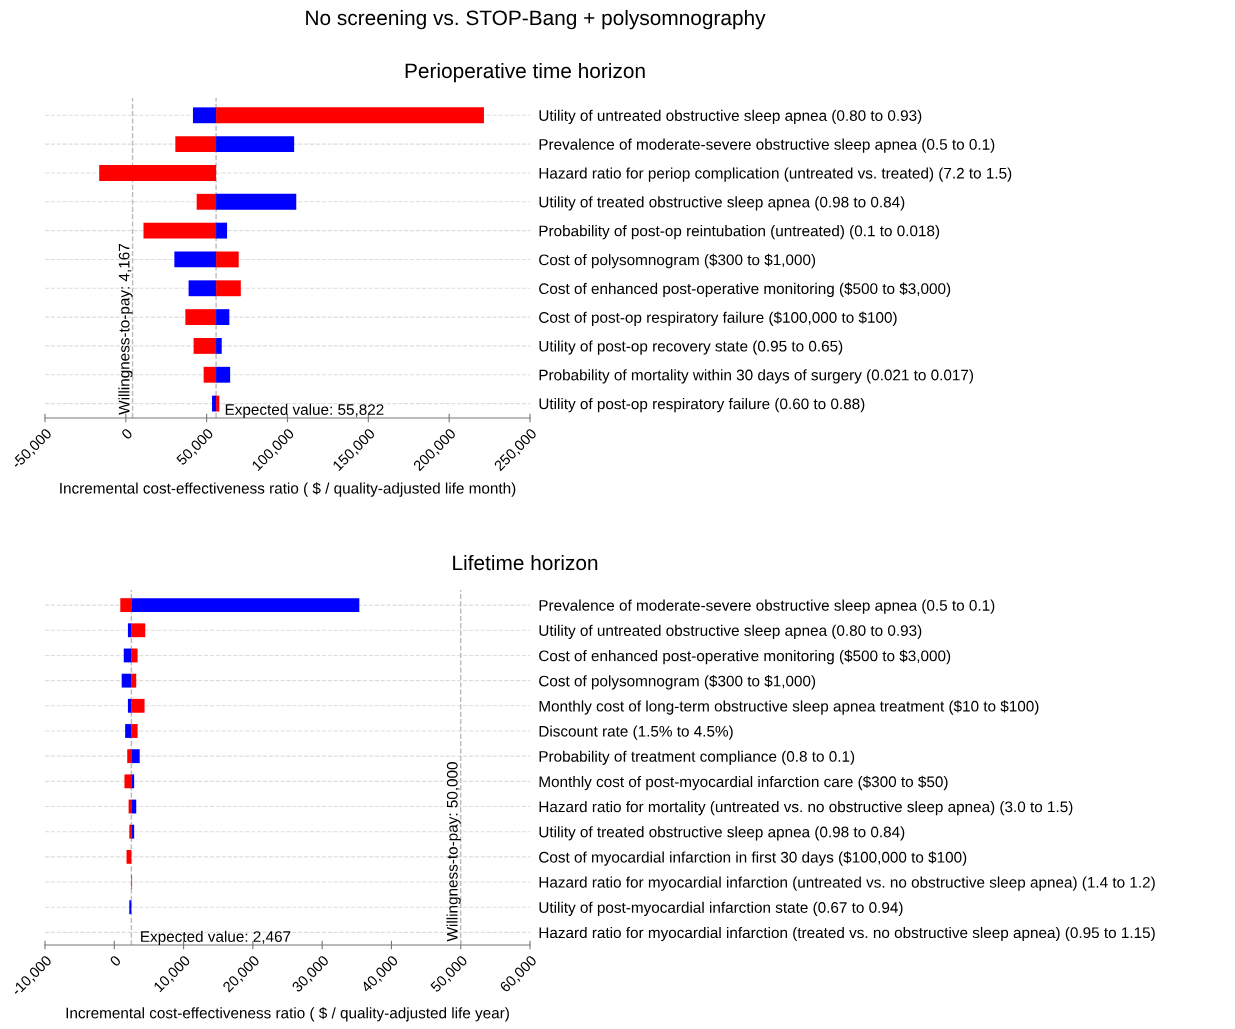 The height and width of the screenshot is (1029, 1235). What do you see at coordinates (525, 562) in the screenshot?
I see `chart-subtitle: Lifetime horizon` at bounding box center [525, 562].